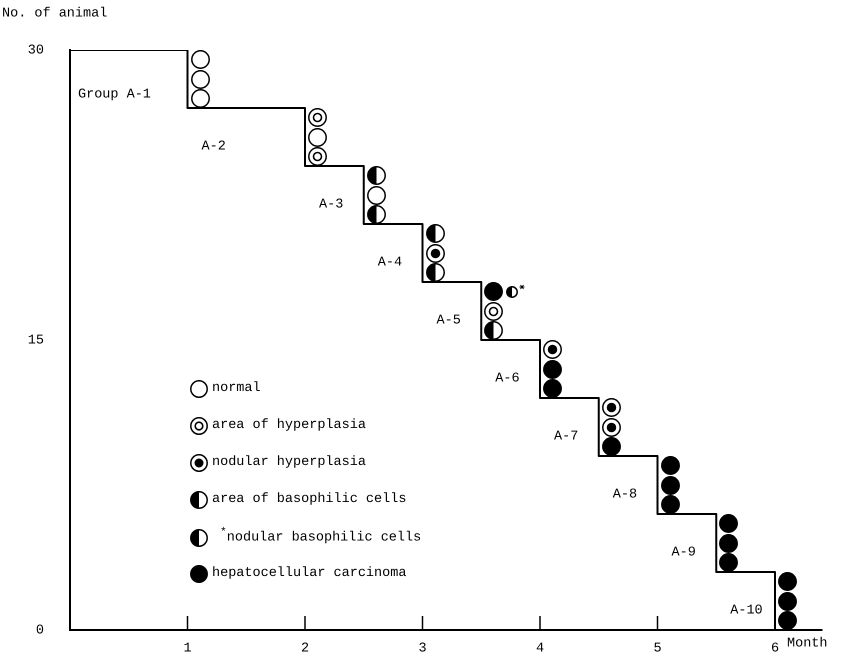 The width and height of the screenshot is (842, 657). Describe the element at coordinates (36, 341) in the screenshot. I see `y-tick-label: 15` at that location.